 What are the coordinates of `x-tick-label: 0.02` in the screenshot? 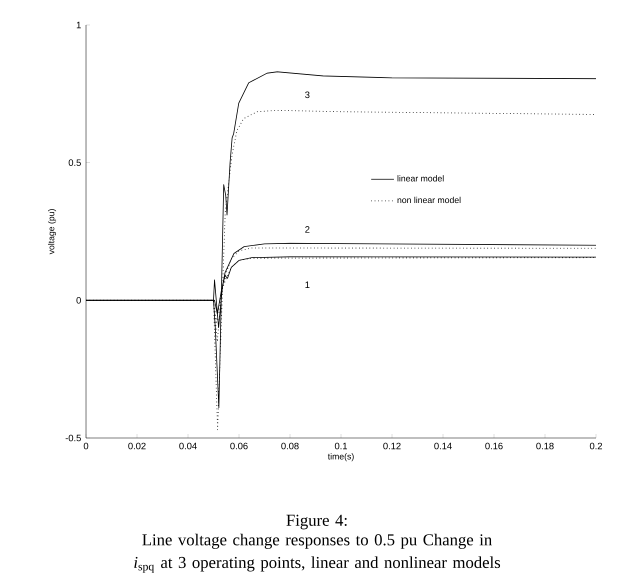 It's located at (137, 446).